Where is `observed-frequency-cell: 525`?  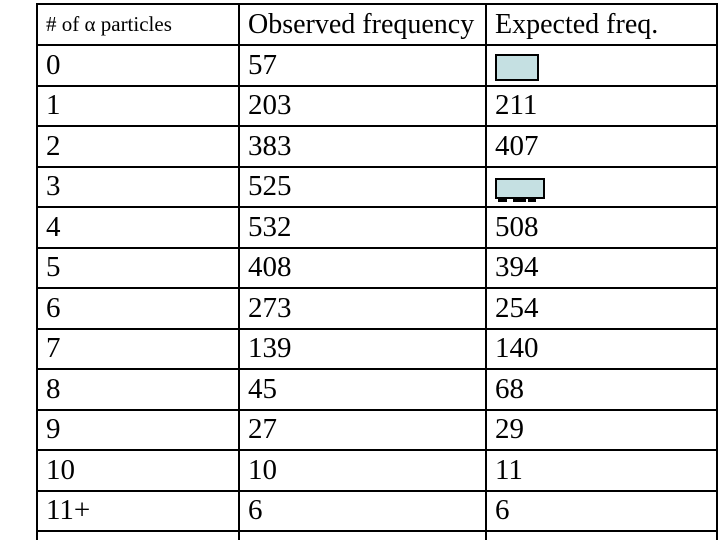 observed-frequency-cell: 525 is located at coordinates (362, 186).